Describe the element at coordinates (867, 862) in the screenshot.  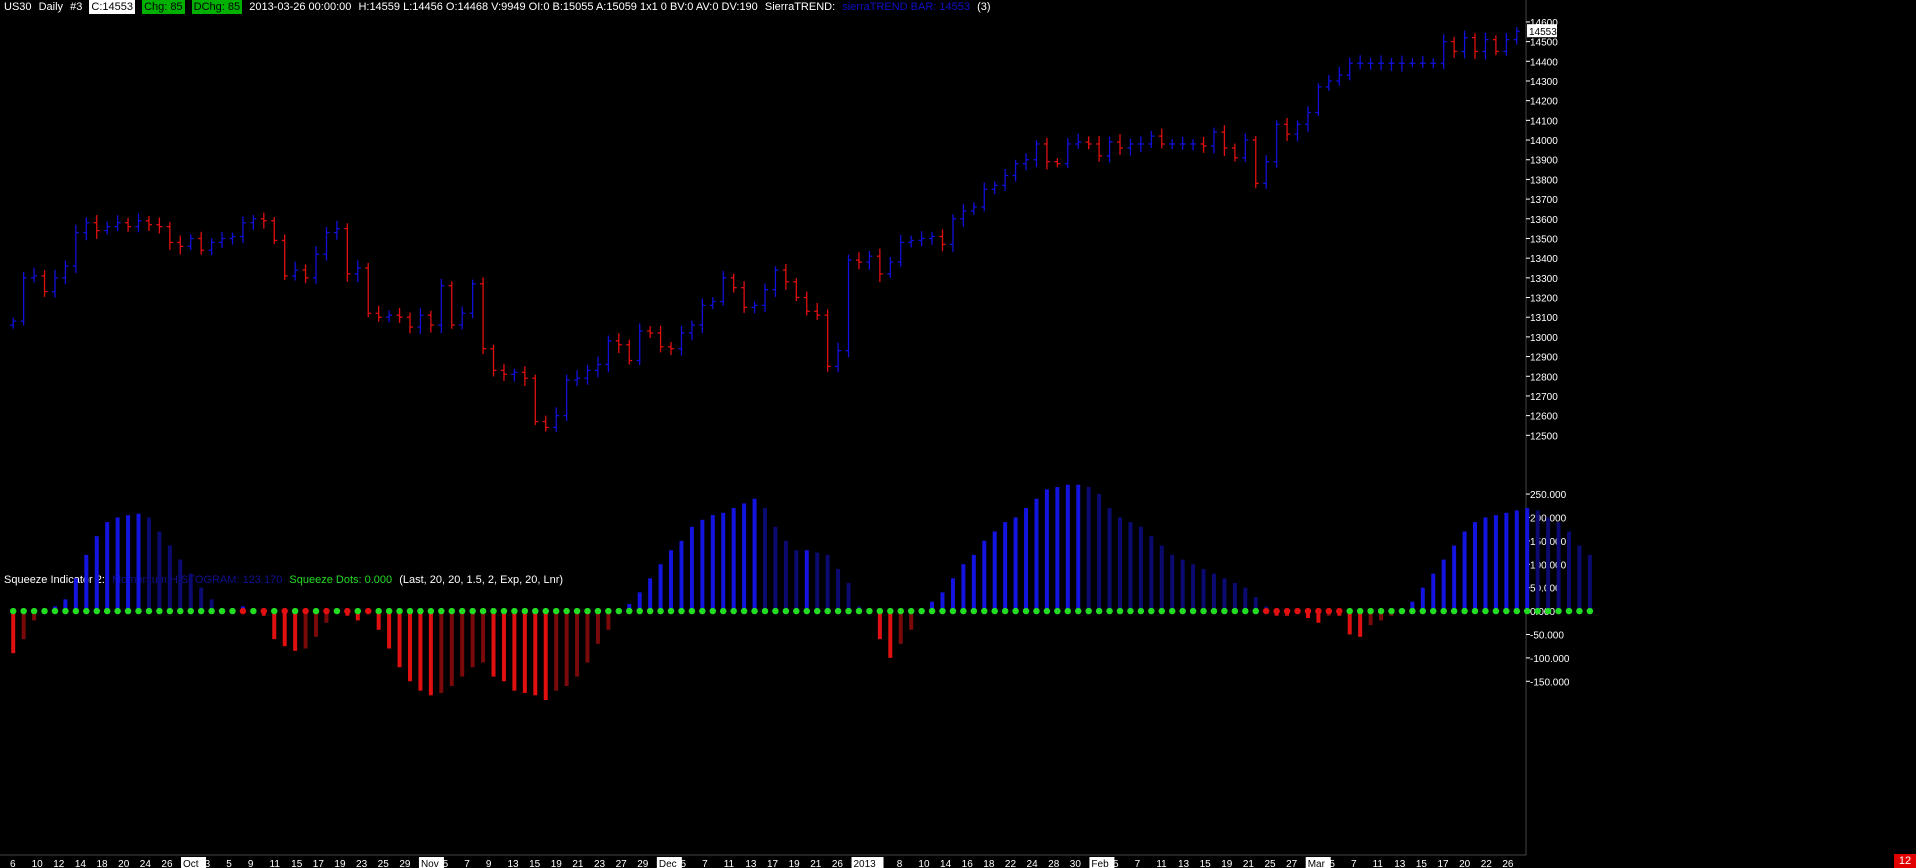
I see `date-label-highlight` at that location.